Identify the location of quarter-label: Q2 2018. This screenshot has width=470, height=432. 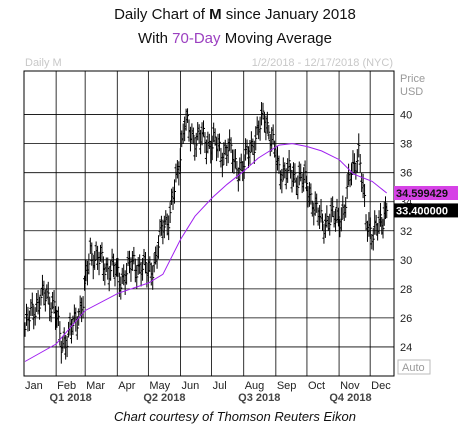
(164, 398).